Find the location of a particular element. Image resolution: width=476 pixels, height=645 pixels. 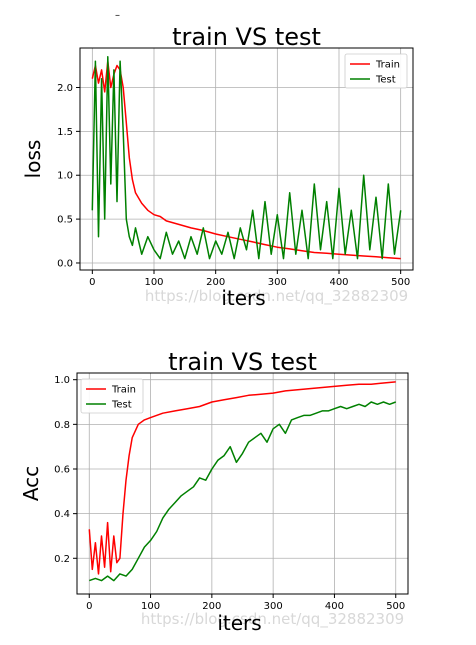

y-tick-label: 0.8 is located at coordinates (62, 425).